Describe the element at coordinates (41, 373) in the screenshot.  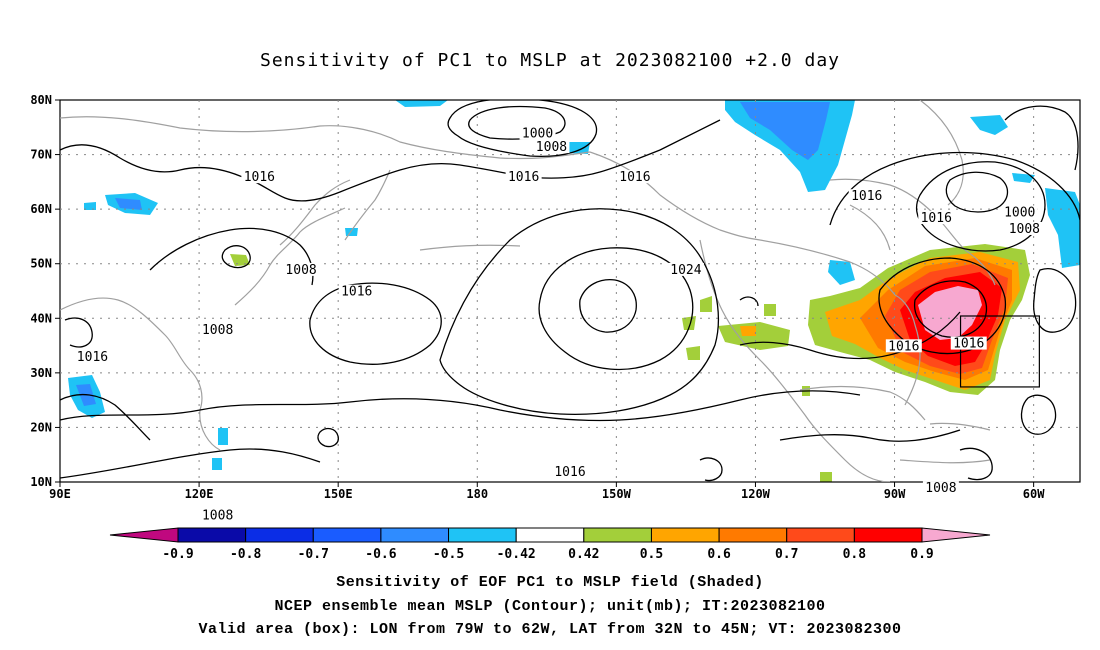
I see `lat-tick-label: 30N` at that location.